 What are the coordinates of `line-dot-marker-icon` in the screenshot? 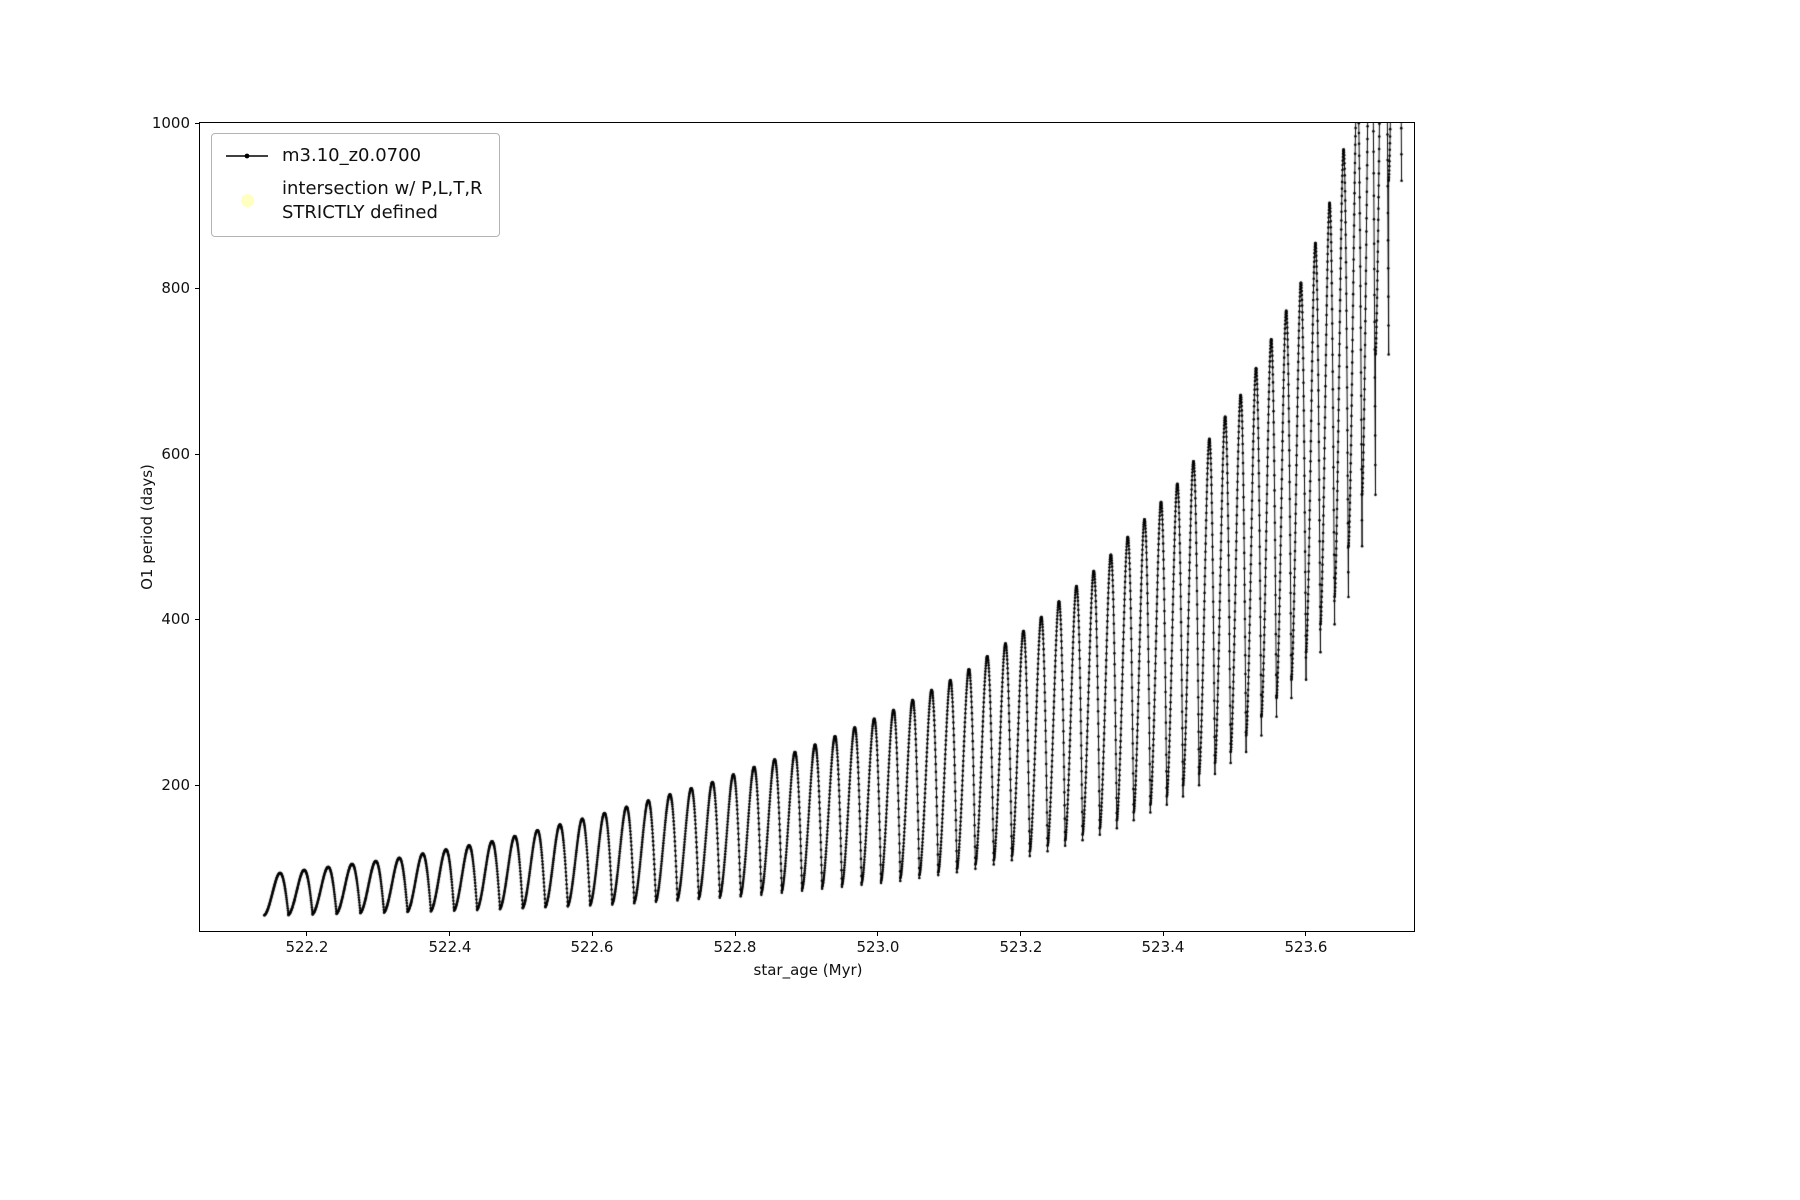 It's located at (247, 156).